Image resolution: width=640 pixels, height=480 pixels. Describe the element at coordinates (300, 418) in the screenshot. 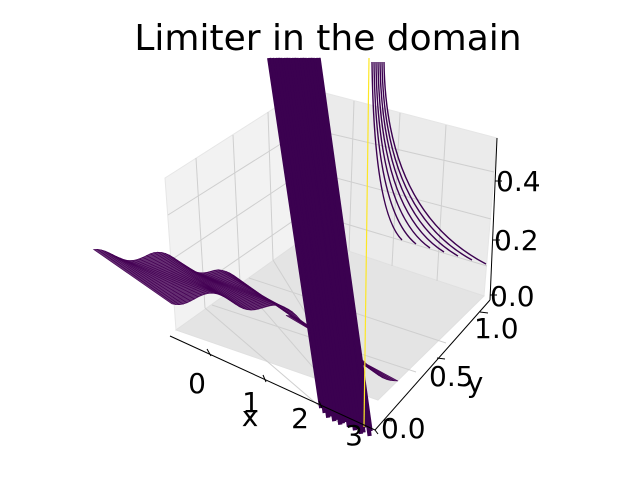

I see `x-tick-label: 2` at that location.